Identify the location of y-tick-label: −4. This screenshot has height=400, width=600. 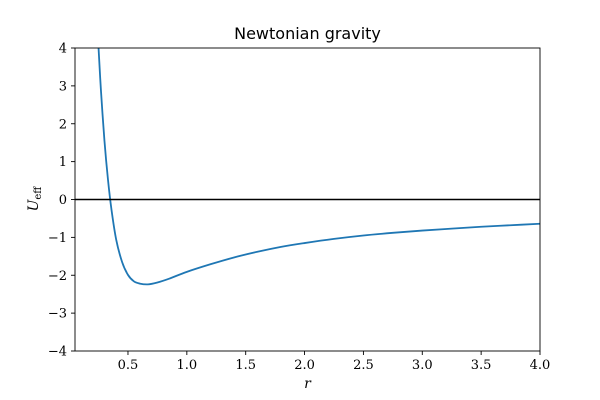
(57, 352).